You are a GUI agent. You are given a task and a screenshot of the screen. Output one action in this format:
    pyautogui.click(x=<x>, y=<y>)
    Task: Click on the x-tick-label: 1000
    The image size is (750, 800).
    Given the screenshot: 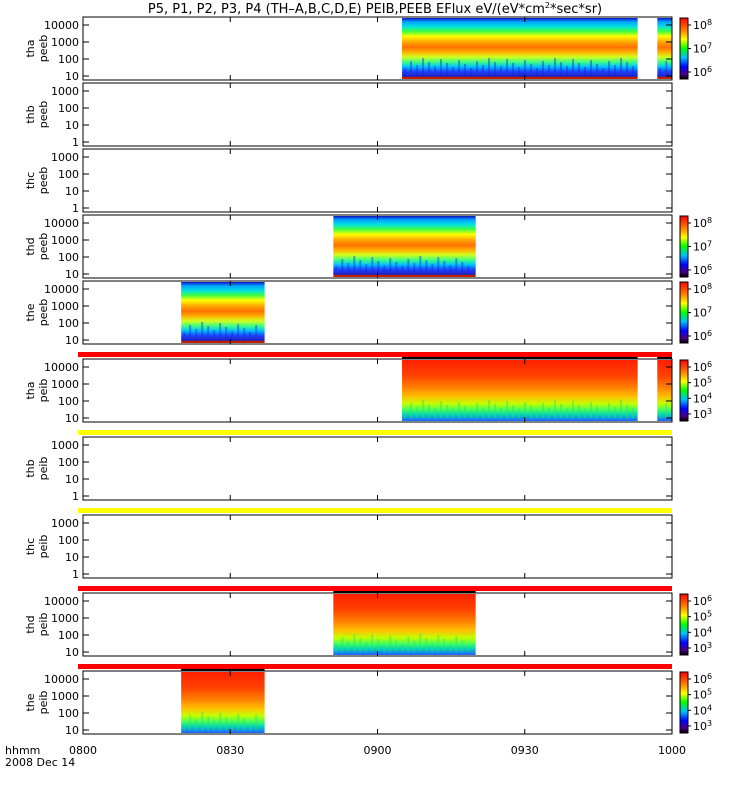 What is the action you would take?
    pyautogui.click(x=672, y=750)
    